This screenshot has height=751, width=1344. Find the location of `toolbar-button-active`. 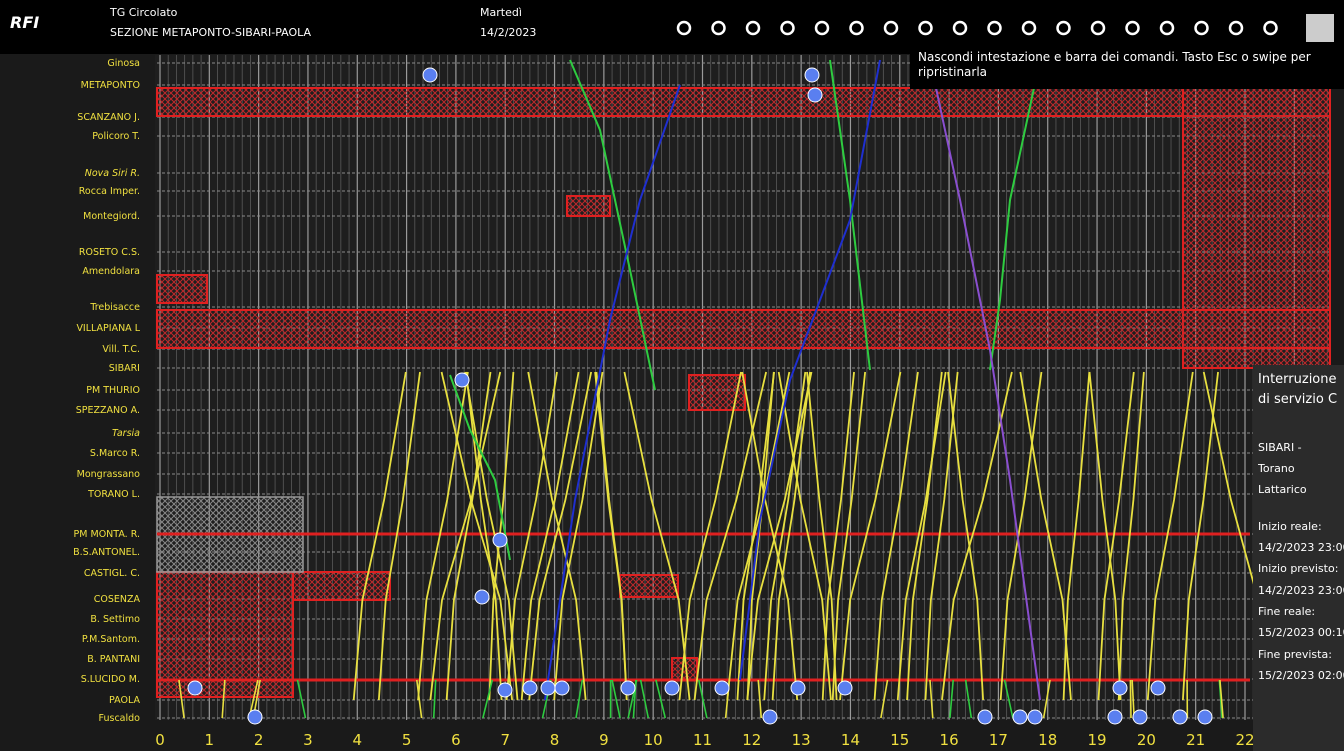

toolbar-button-active is located at coordinates (1320, 28).